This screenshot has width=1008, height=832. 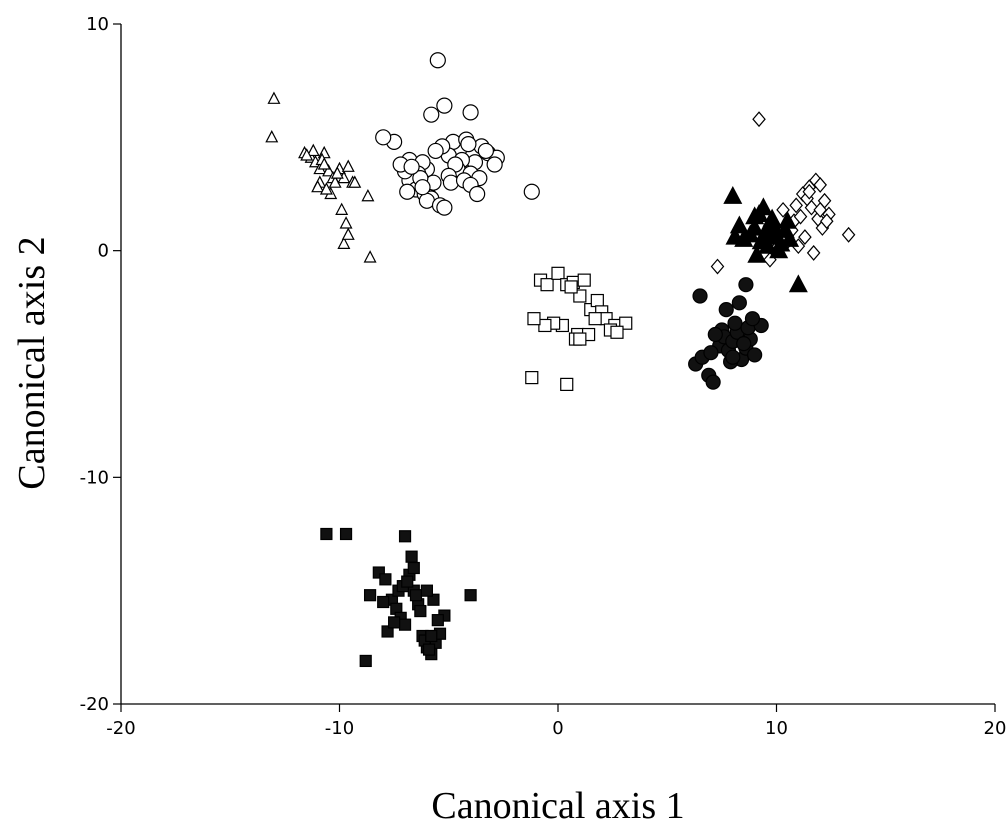 What do you see at coordinates (94, 704) in the screenshot?
I see `y-tick-label: -20` at bounding box center [94, 704].